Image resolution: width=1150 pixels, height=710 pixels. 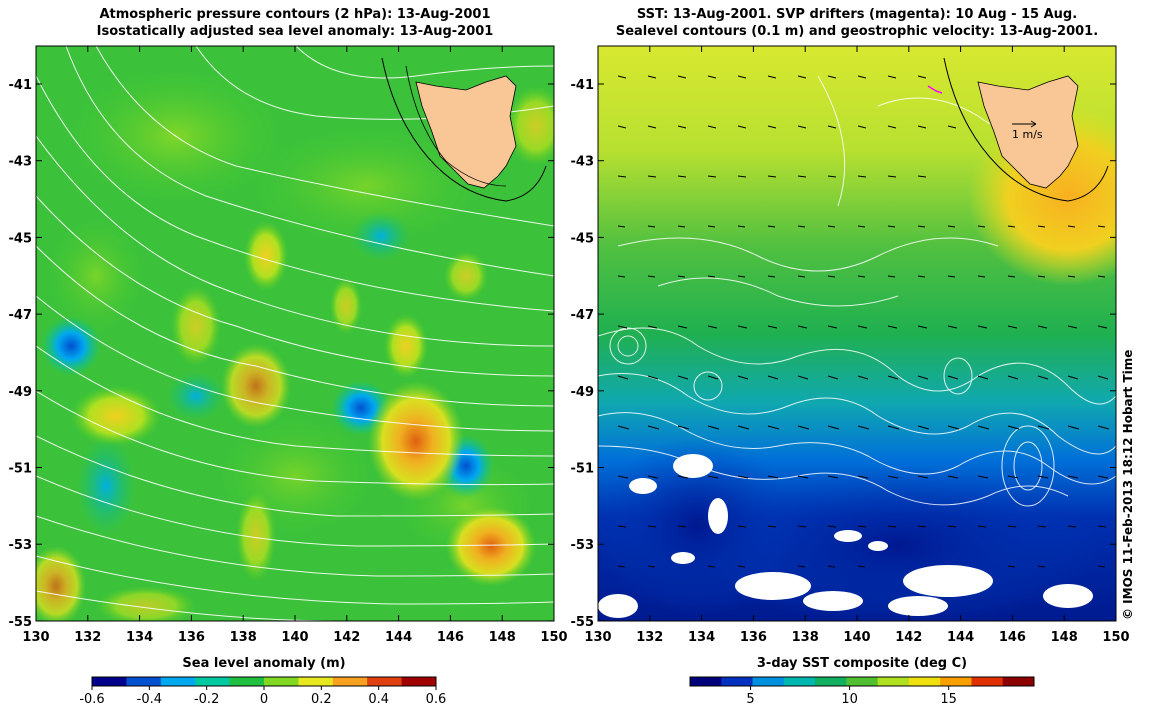 I want to click on right-y-tick-label: -47, so click(x=583, y=315).